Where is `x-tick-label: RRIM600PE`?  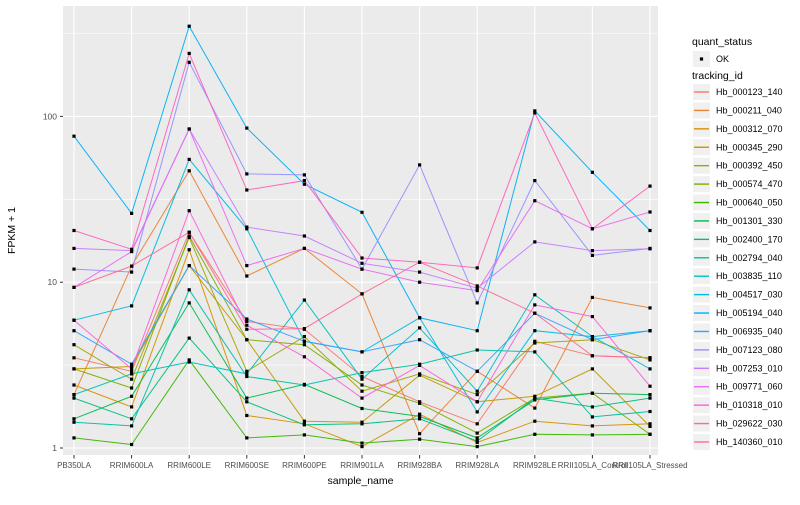
x-tick-label: RRIM600PE is located at coordinates (304, 465).